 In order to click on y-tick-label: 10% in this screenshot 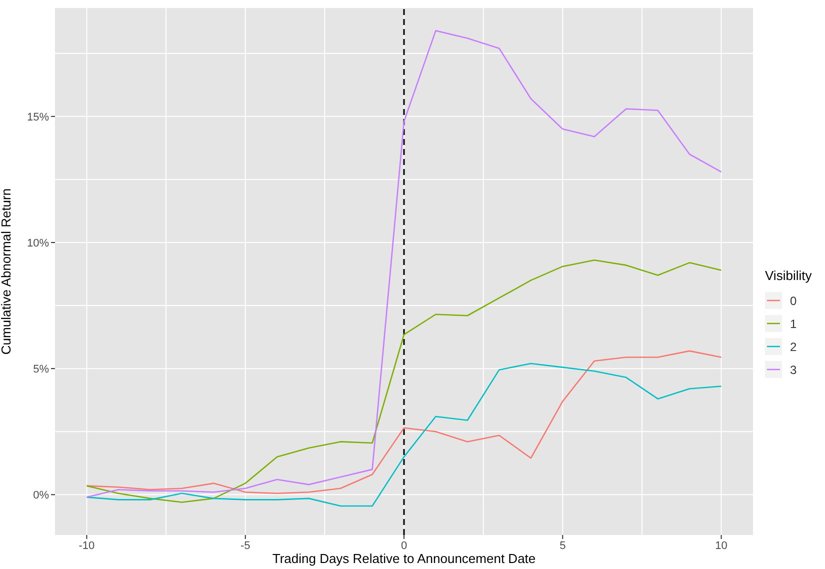, I will do `click(38, 243)`.